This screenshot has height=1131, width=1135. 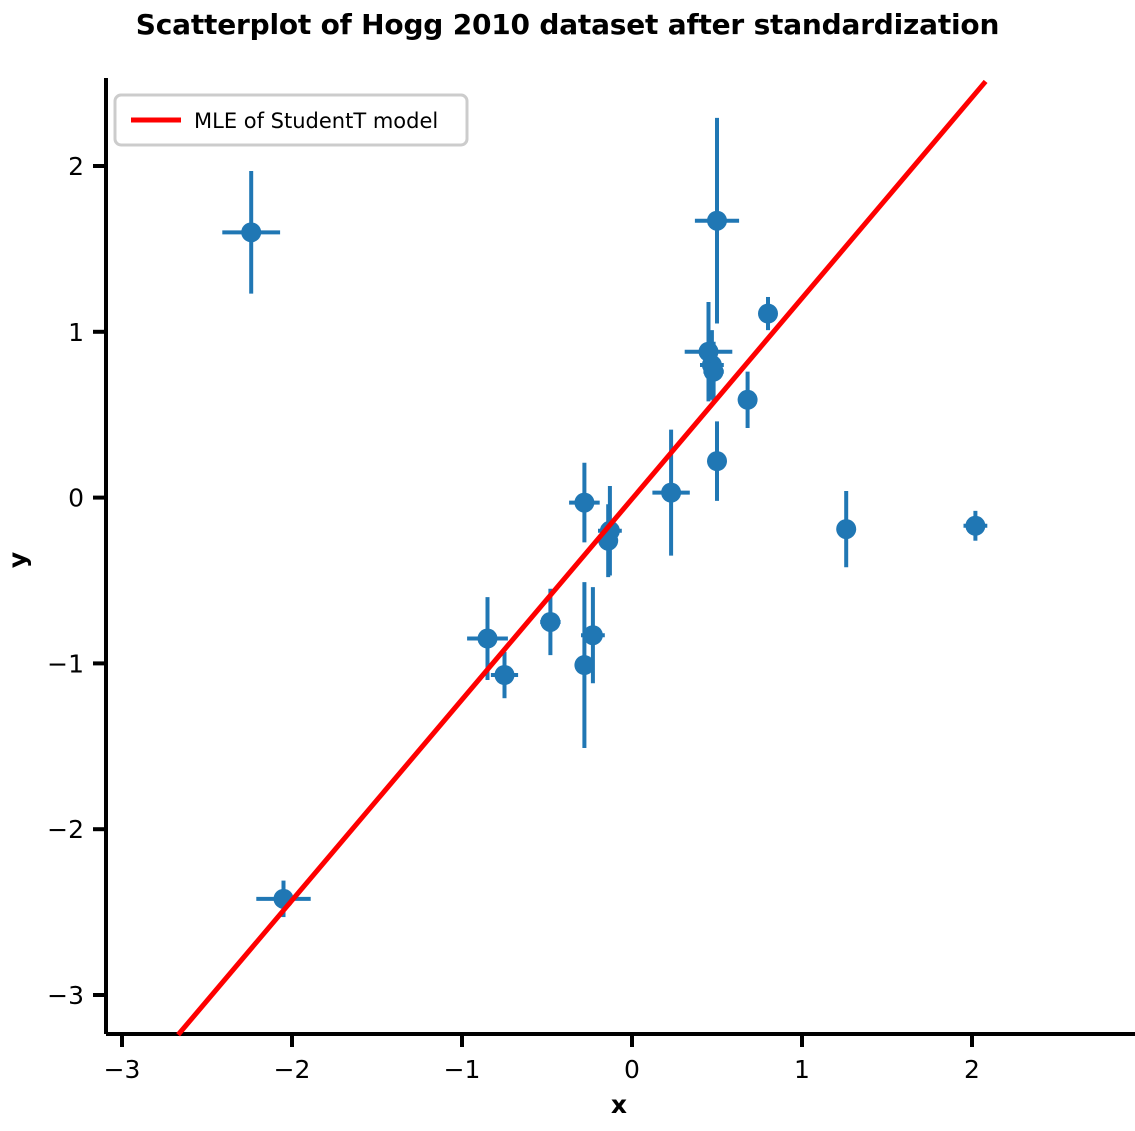 What do you see at coordinates (316, 121) in the screenshot?
I see `legend-entry-label: MLE of StudentT model` at bounding box center [316, 121].